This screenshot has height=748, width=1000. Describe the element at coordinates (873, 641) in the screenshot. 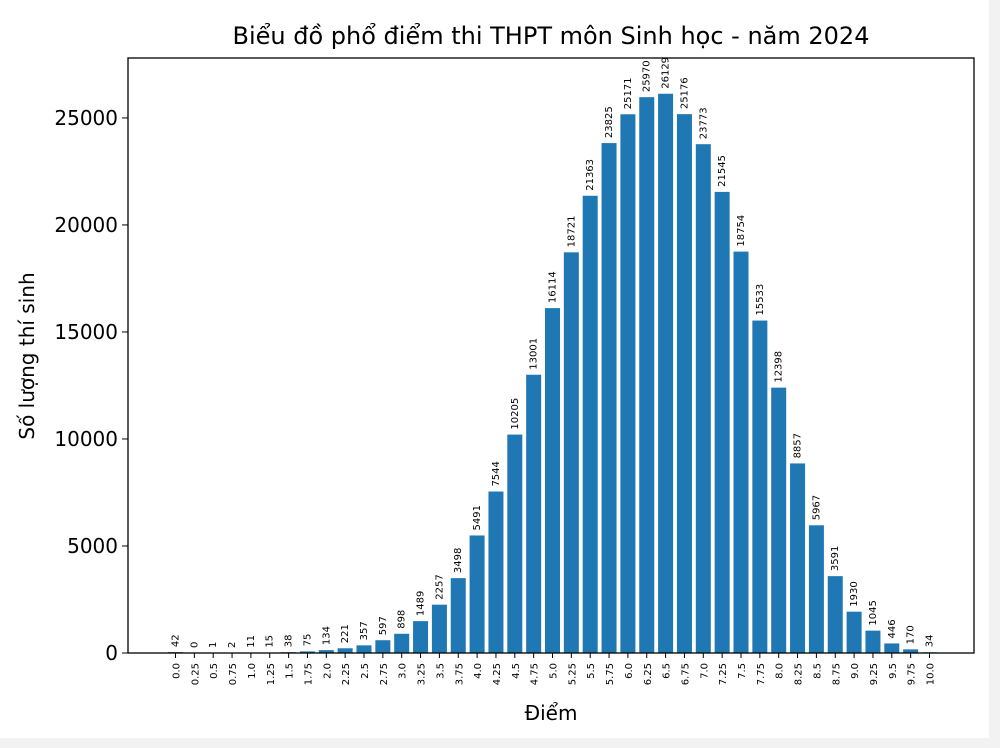

I see `bar-9.25` at that location.